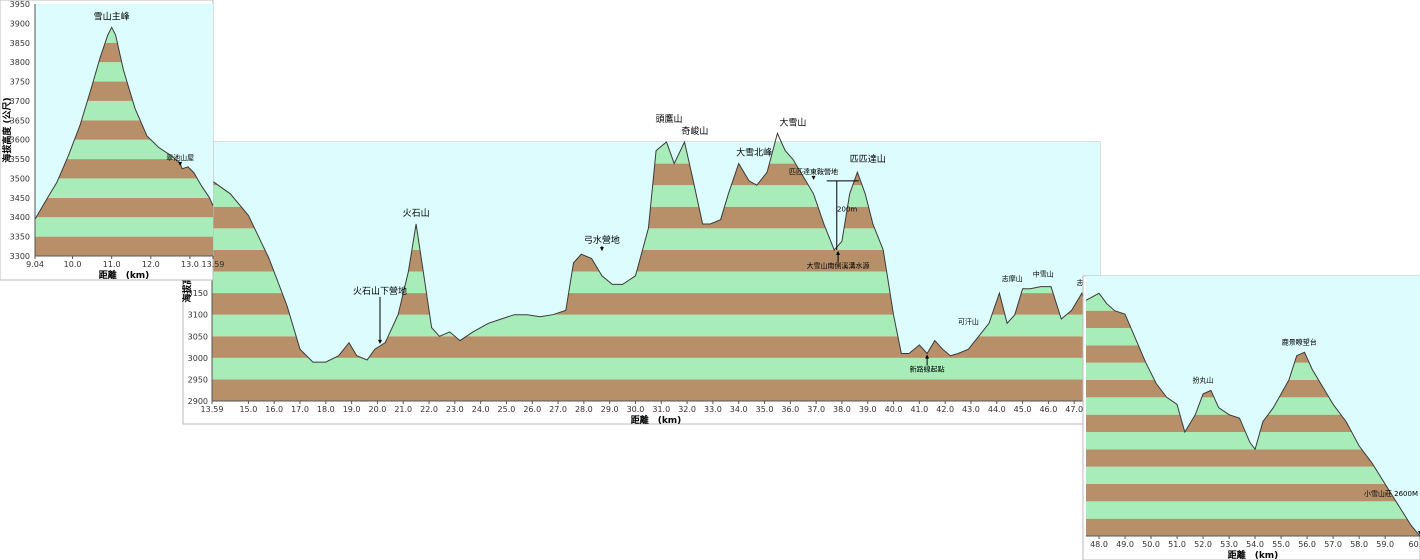 Image resolution: width=1420 pixels, height=560 pixels. Describe the element at coordinates (1255, 544) in the screenshot. I see `x-tick-label: 54.0` at that location.